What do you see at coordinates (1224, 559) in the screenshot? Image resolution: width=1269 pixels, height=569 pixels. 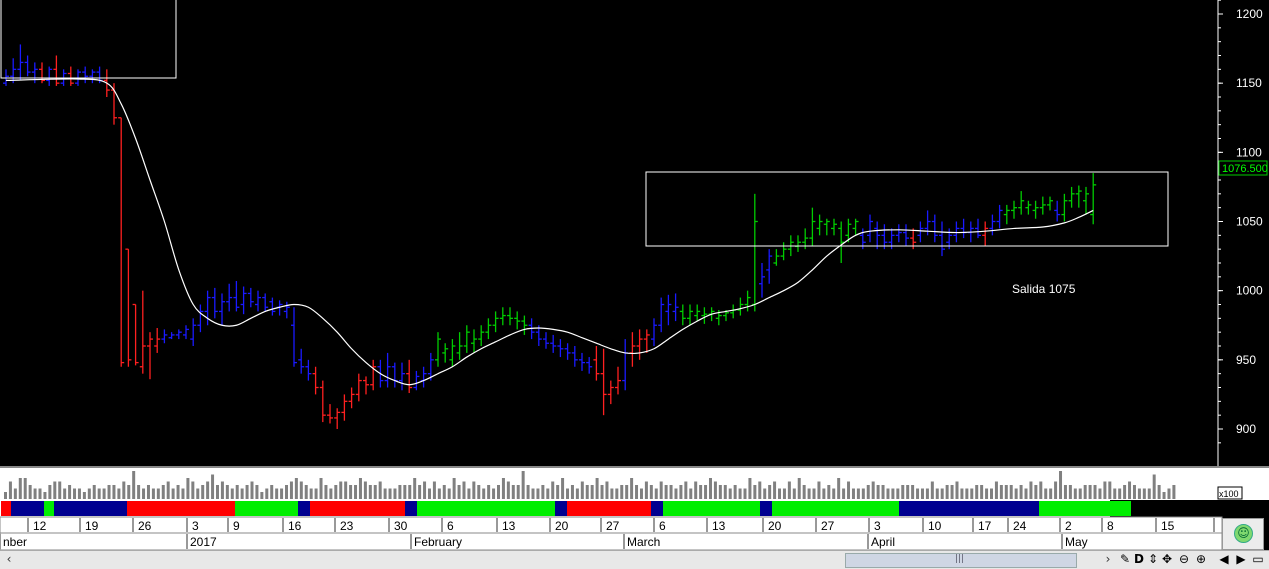 I see `prev-icon: ◀` at bounding box center [1224, 559].